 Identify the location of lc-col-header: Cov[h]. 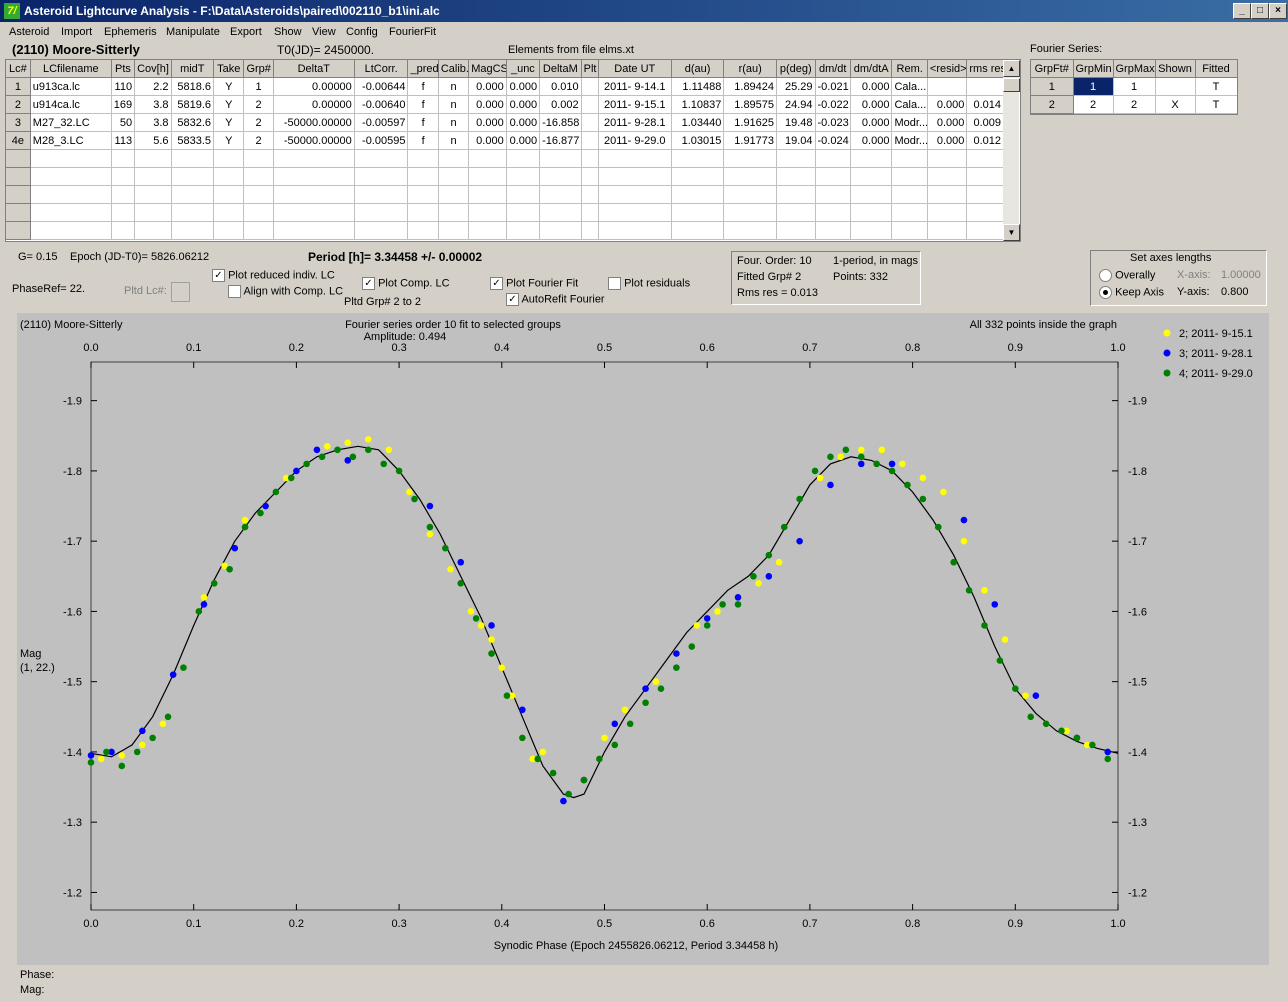
(153, 69).